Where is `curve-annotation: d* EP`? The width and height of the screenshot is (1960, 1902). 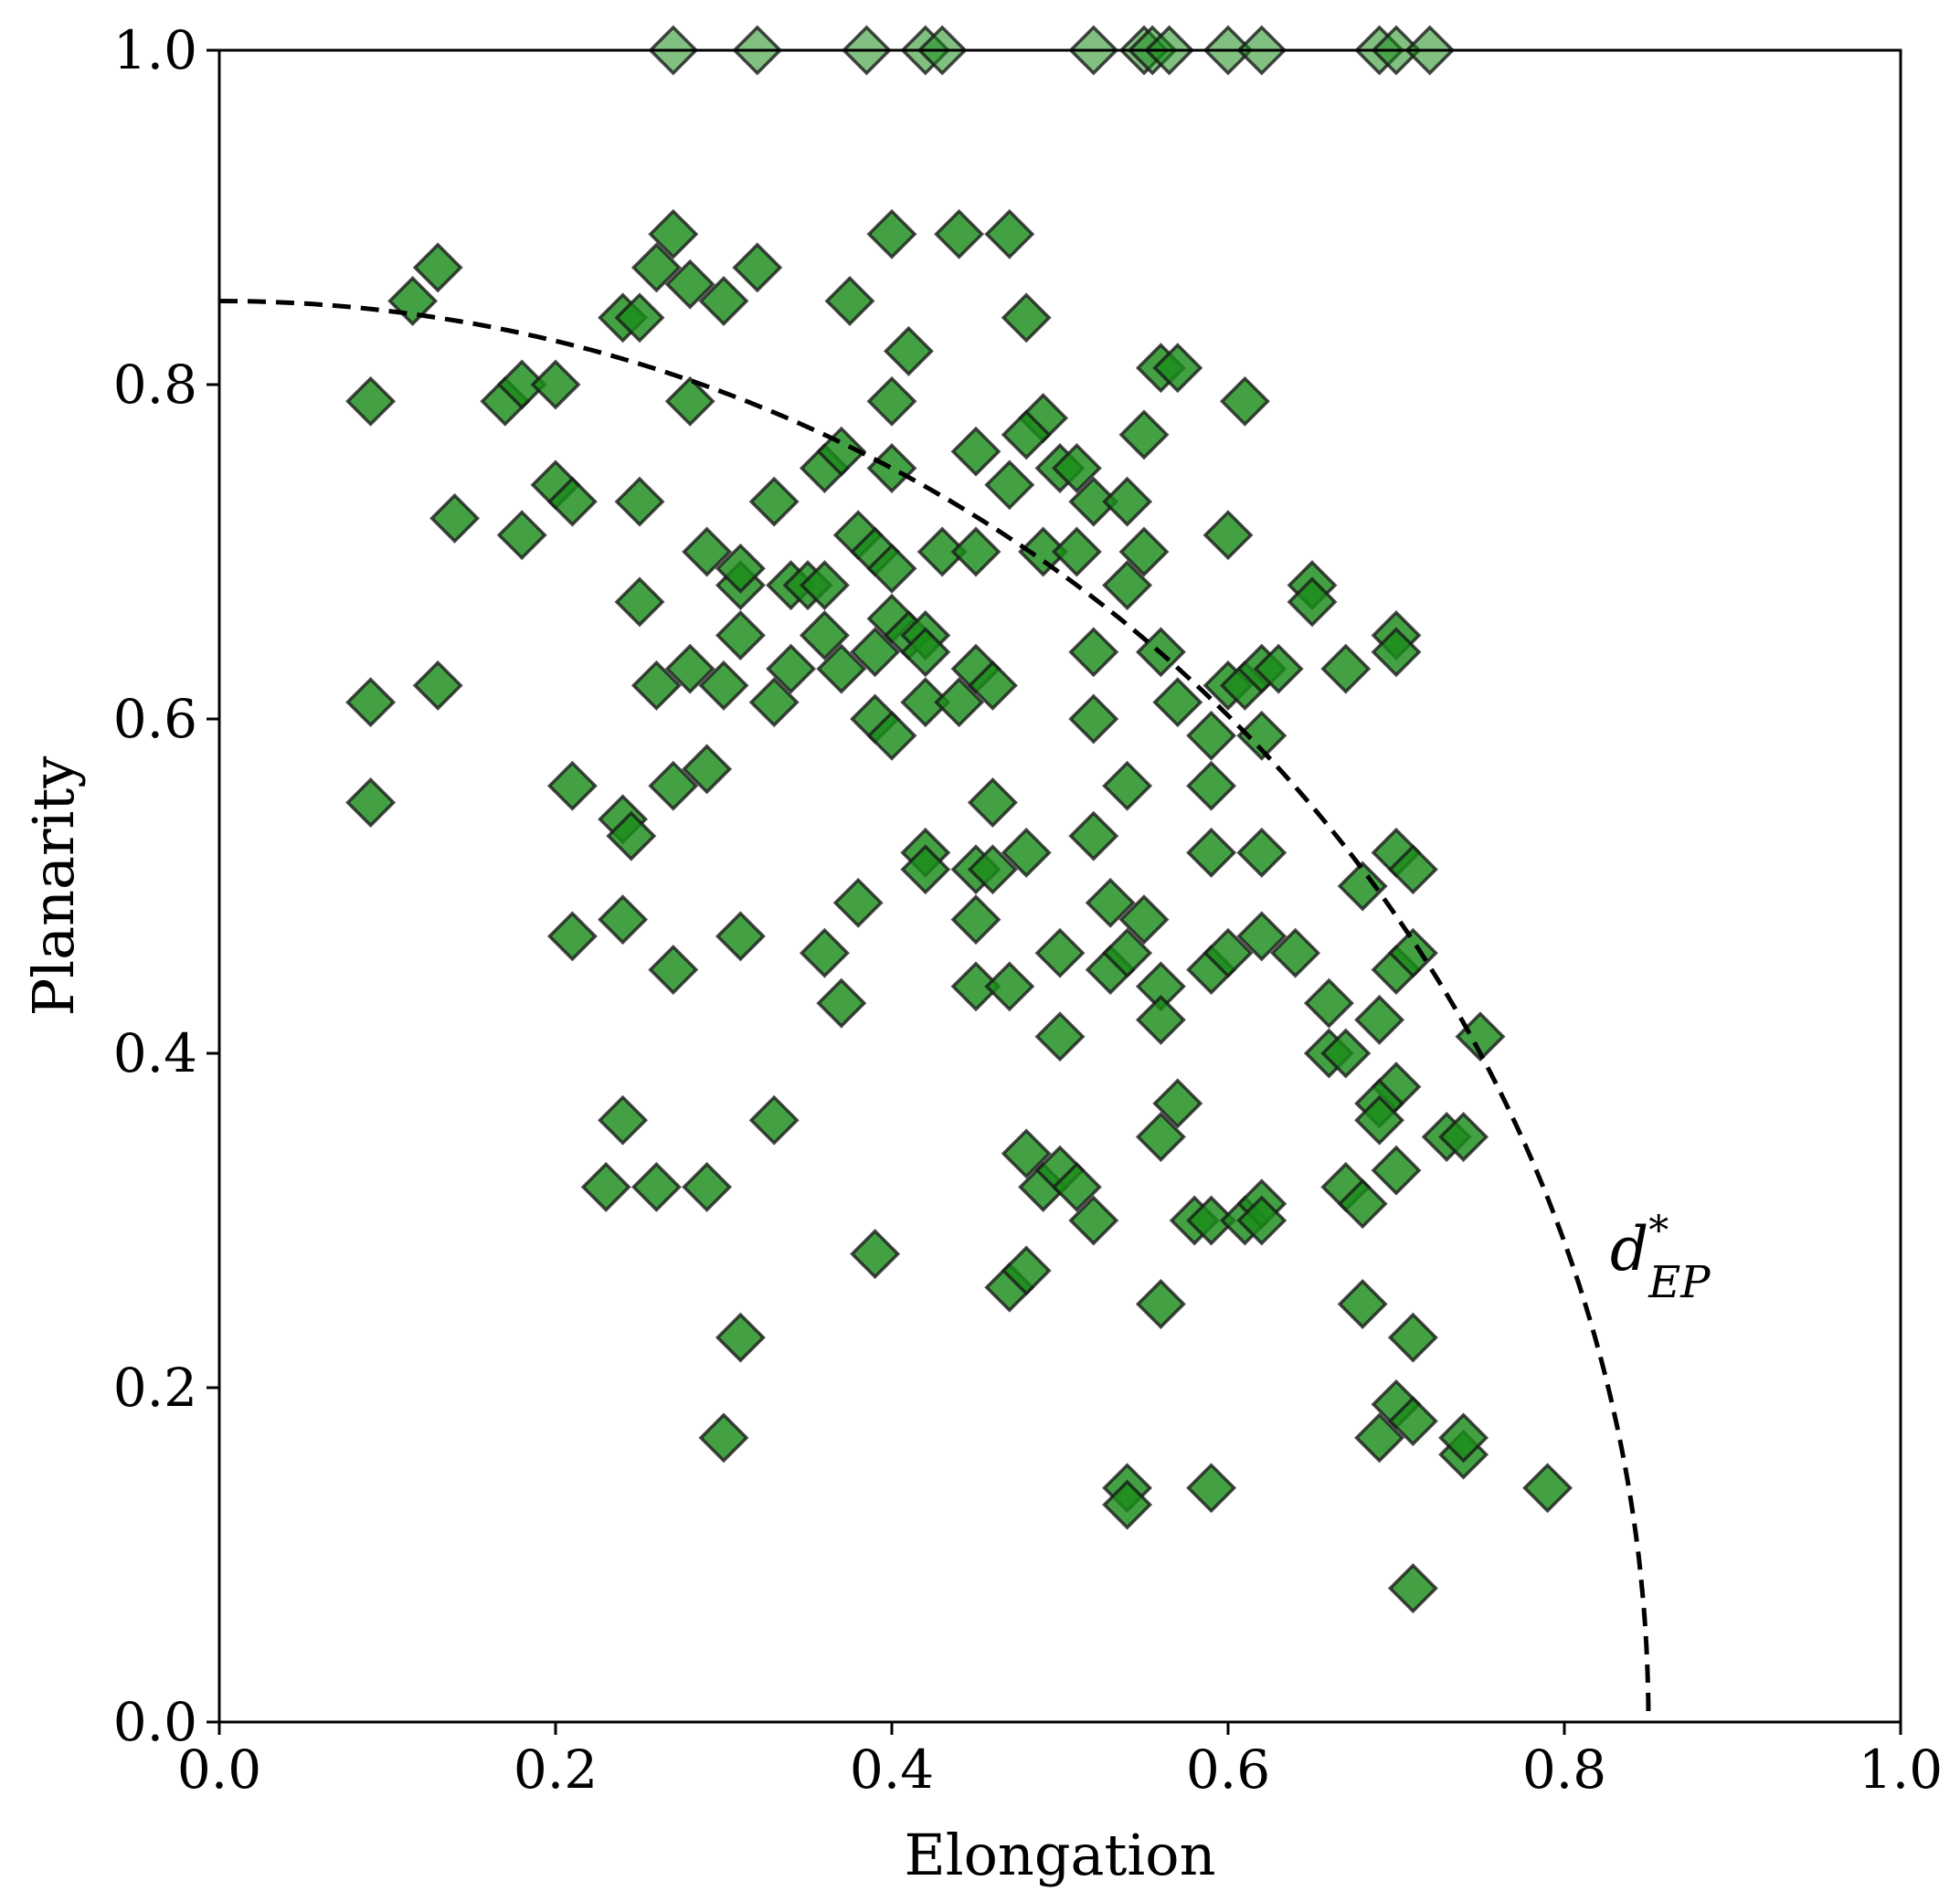
curve-annotation: d* EP is located at coordinates (1660, 1258).